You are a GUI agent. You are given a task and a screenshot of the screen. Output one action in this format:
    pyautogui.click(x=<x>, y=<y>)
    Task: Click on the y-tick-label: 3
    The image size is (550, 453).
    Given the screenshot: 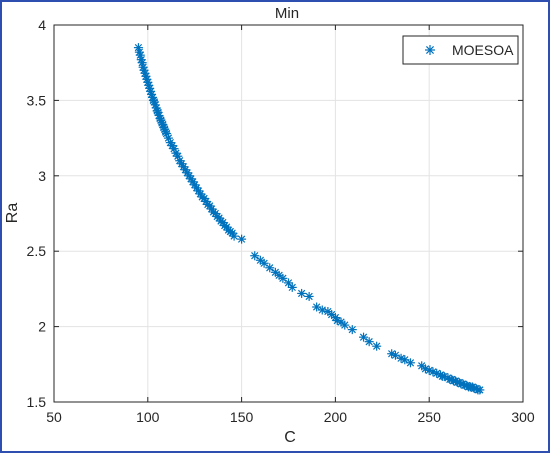 What is the action you would take?
    pyautogui.click(x=42, y=176)
    